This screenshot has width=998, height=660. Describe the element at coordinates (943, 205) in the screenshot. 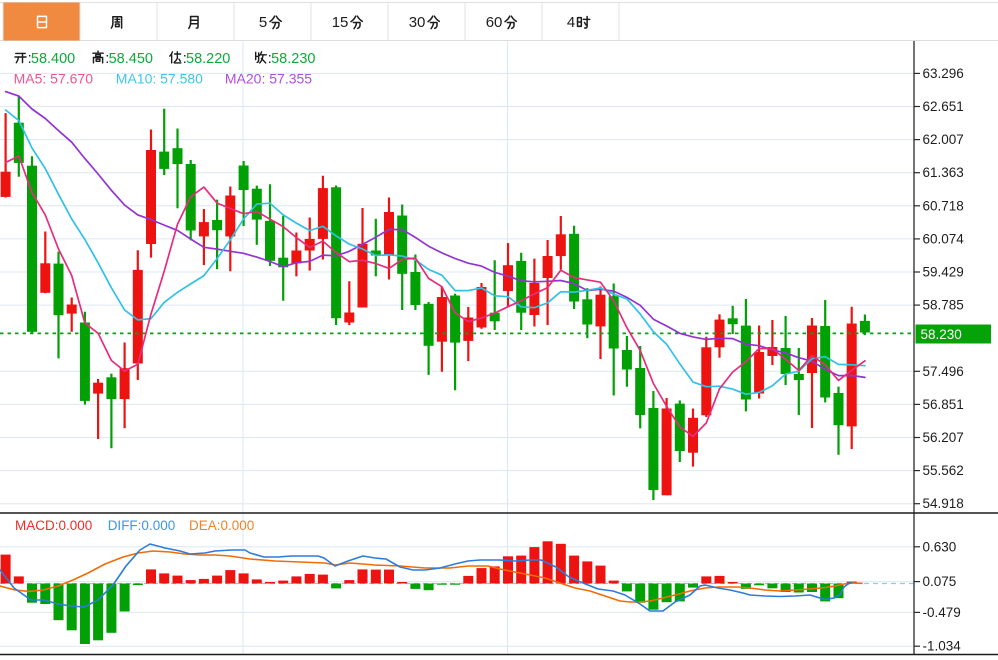

I see `svg-text: 60.718` at that location.